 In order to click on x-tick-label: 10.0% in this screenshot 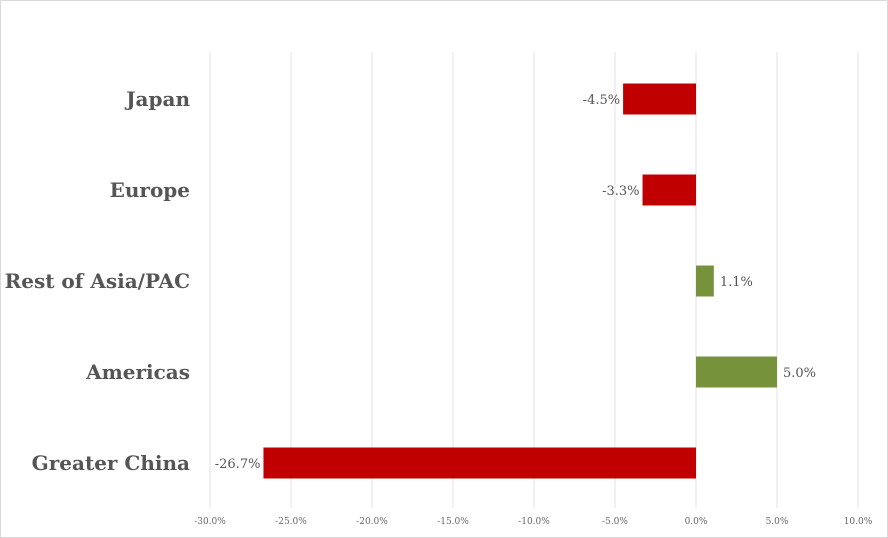, I will do `click(858, 522)`.